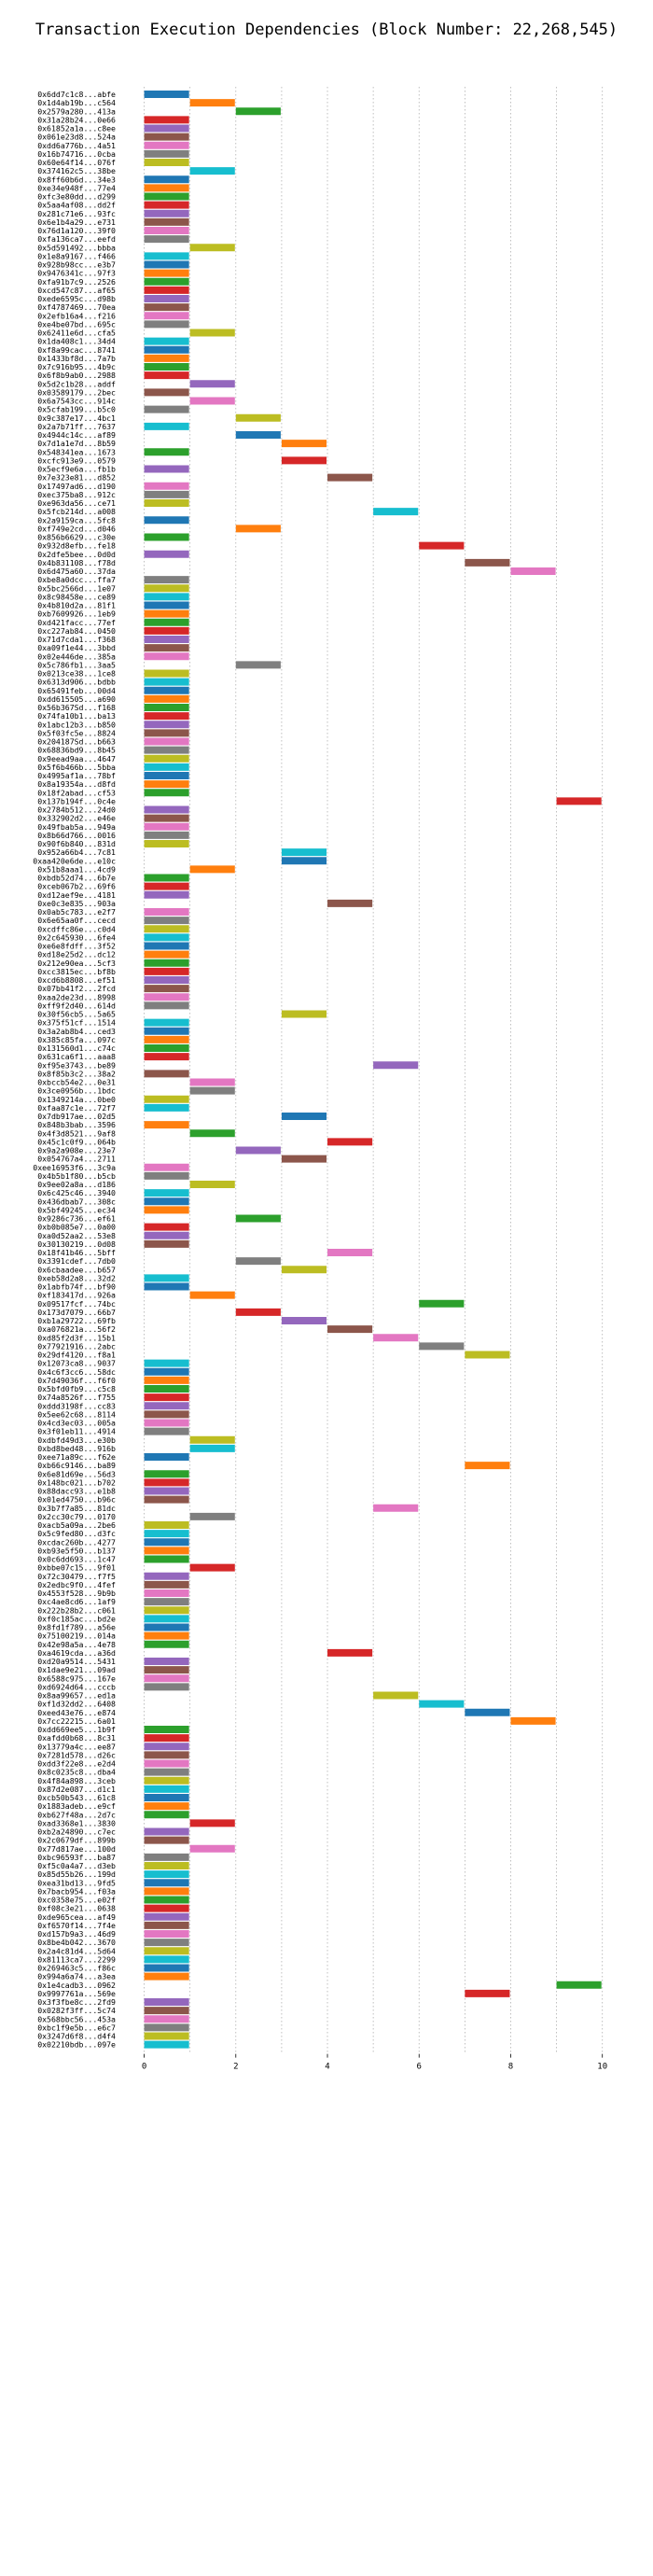  What do you see at coordinates (76, 1849) in the screenshot?
I see `tx-label: 0x77d817ae...100d` at bounding box center [76, 1849].